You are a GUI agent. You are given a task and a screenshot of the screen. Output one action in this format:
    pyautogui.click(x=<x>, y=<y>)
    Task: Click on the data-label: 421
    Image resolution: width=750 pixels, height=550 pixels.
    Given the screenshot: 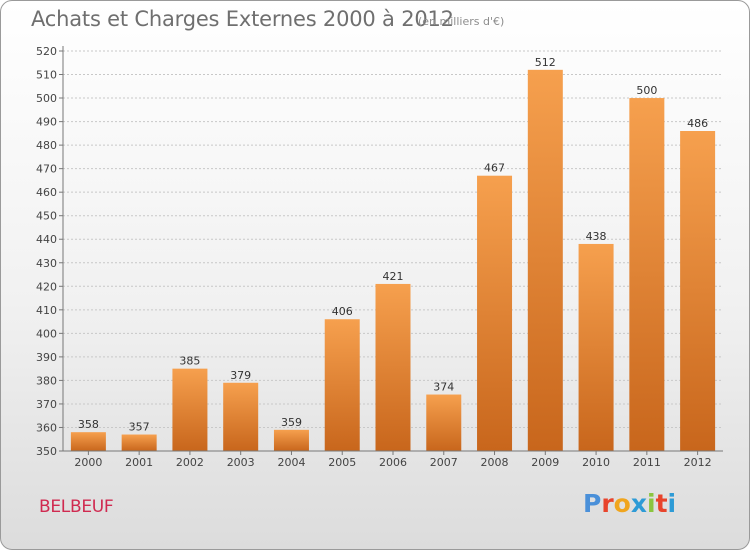 What is the action you would take?
    pyautogui.click(x=393, y=276)
    